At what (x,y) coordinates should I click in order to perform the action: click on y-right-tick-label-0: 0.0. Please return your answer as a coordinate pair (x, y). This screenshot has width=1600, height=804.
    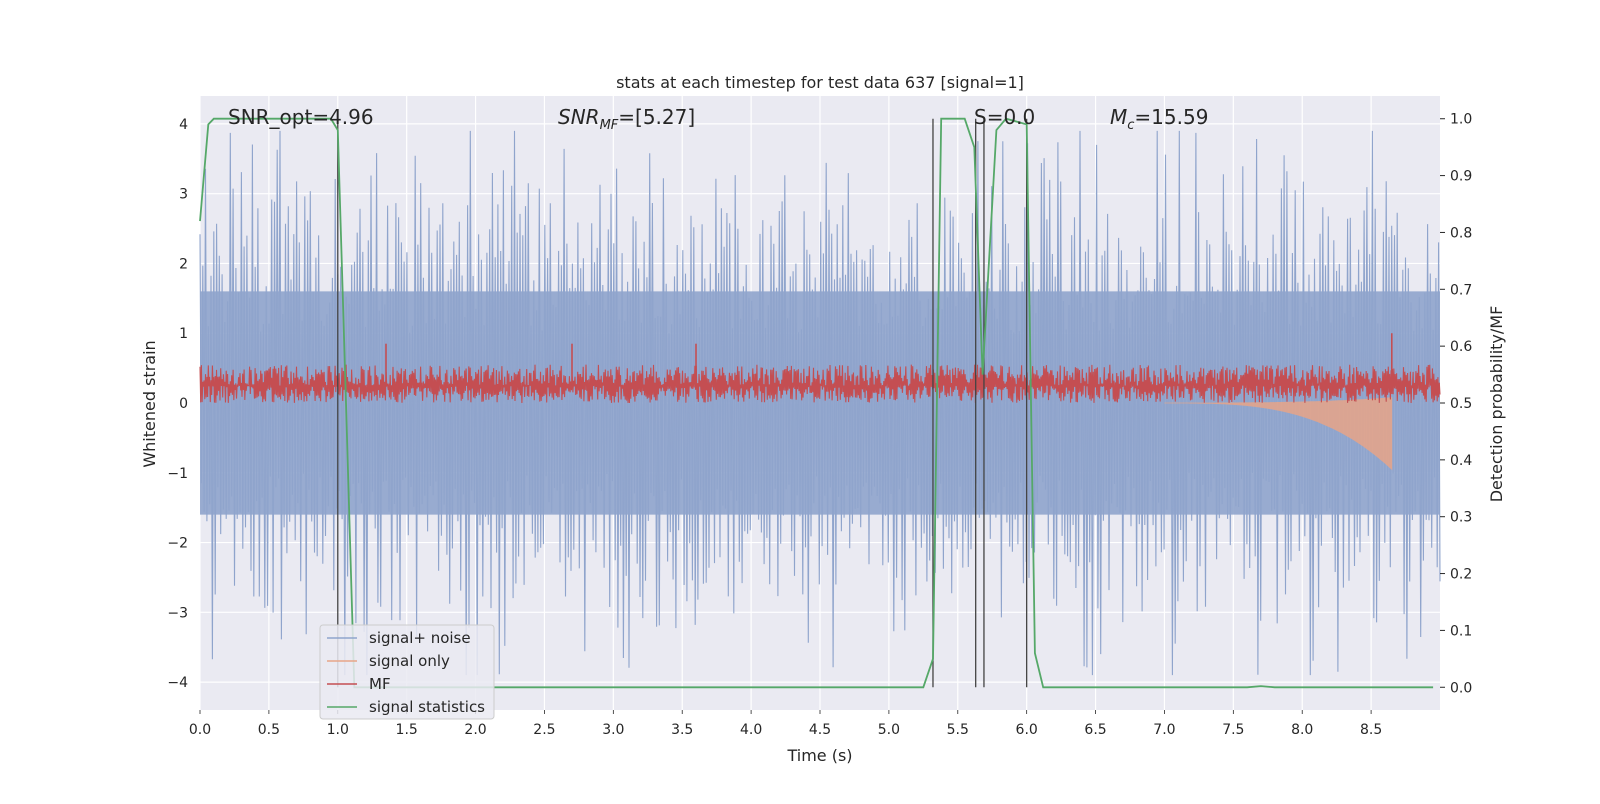
    Looking at the image, I should click on (1461, 688).